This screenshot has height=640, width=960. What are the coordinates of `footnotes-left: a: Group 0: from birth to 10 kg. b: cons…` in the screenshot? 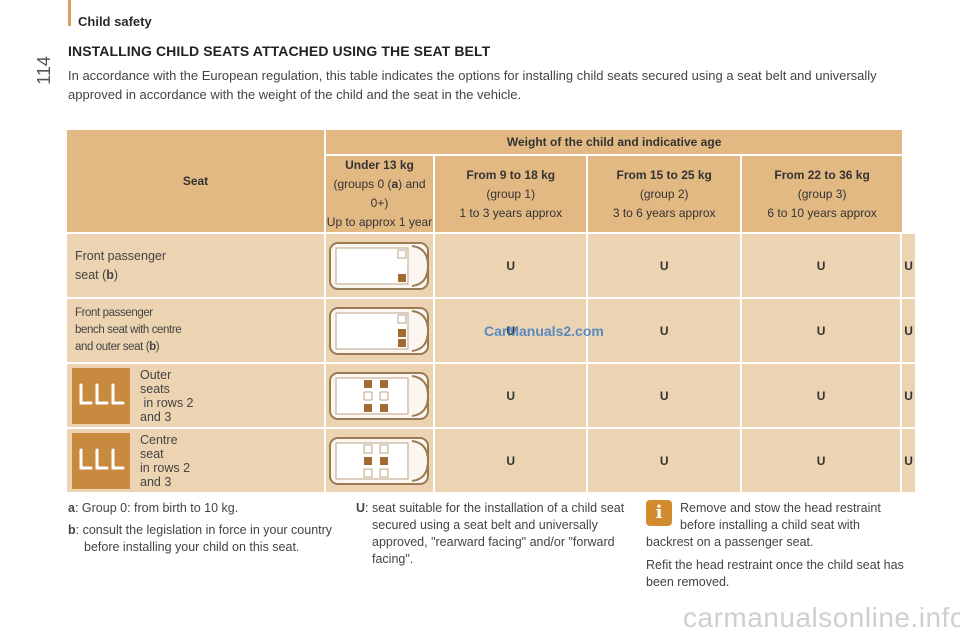 It's located at (204, 530).